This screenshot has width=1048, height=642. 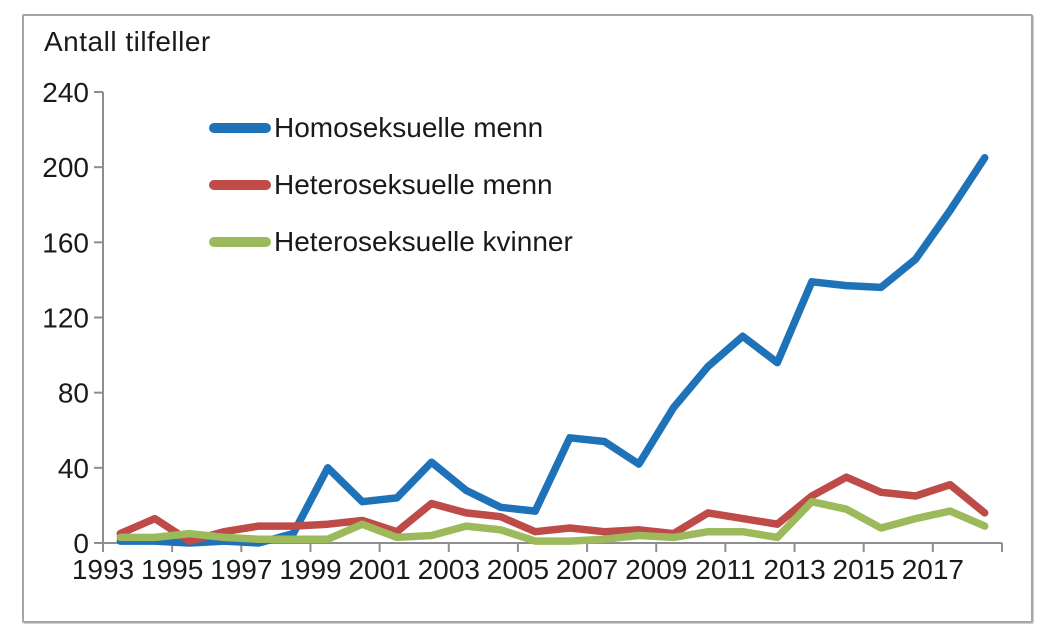 I want to click on x-tick-label: 2009, so click(x=656, y=569).